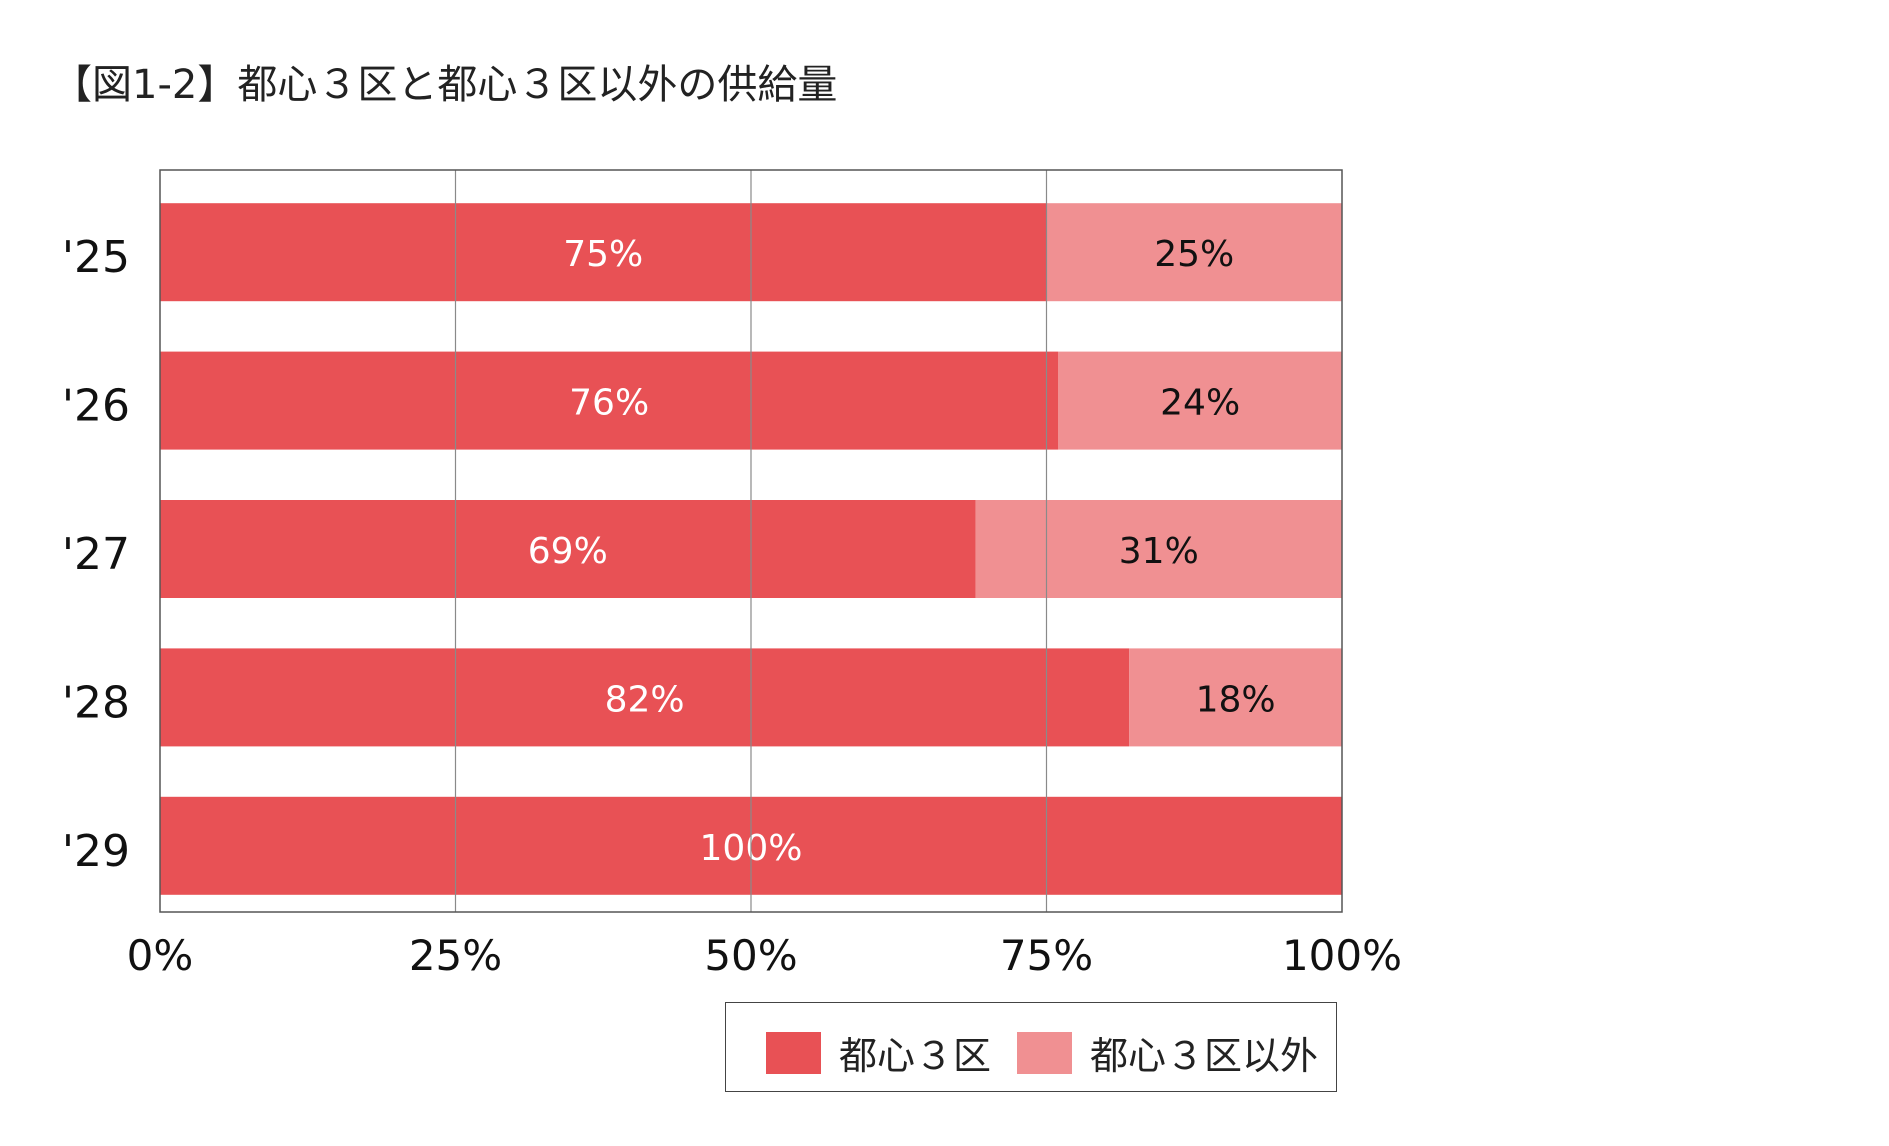 This screenshot has width=1889, height=1146. I want to click on category-label: '26, so click(96, 406).